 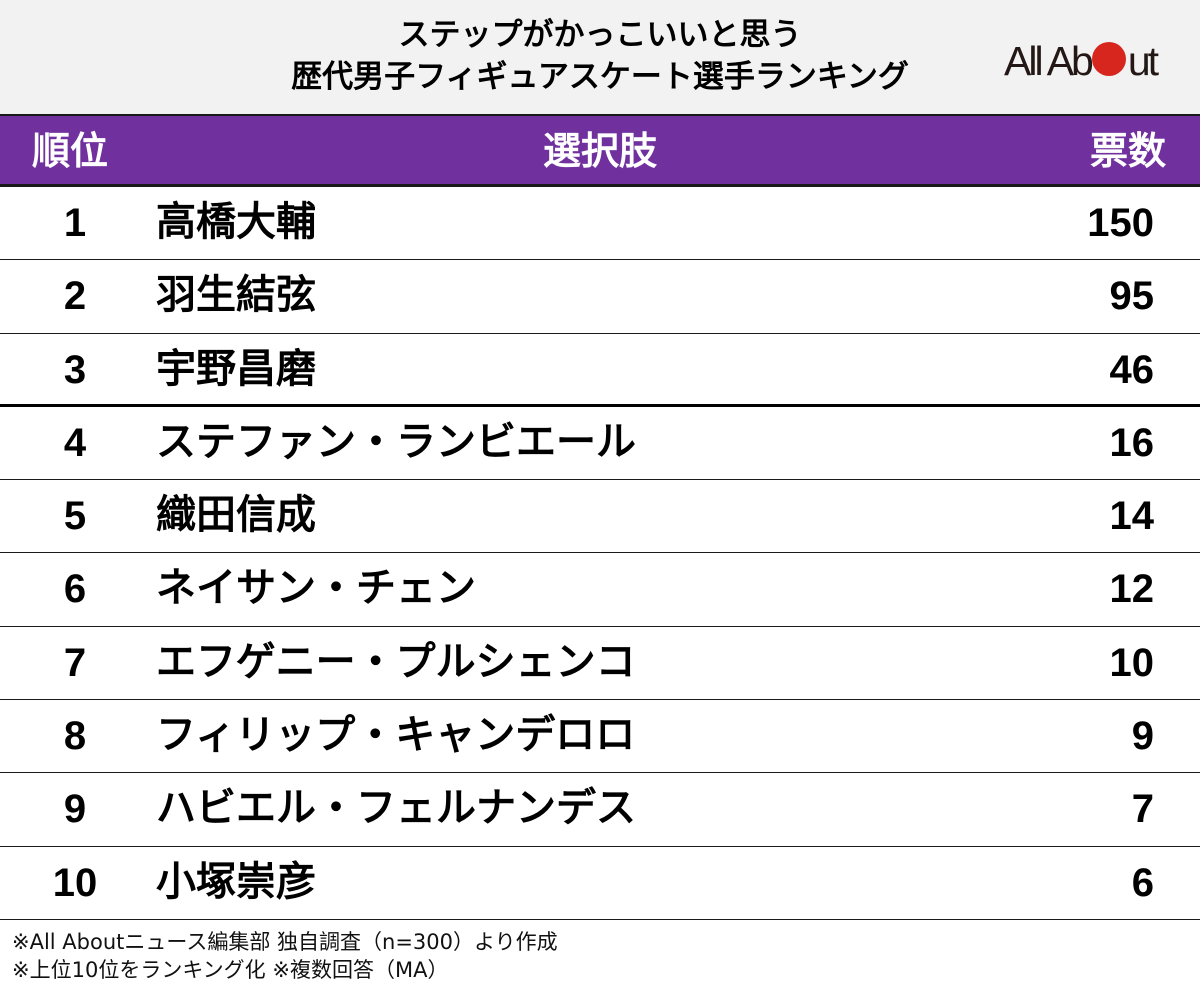 I want to click on votes-cell: 150, so click(x=1120, y=223).